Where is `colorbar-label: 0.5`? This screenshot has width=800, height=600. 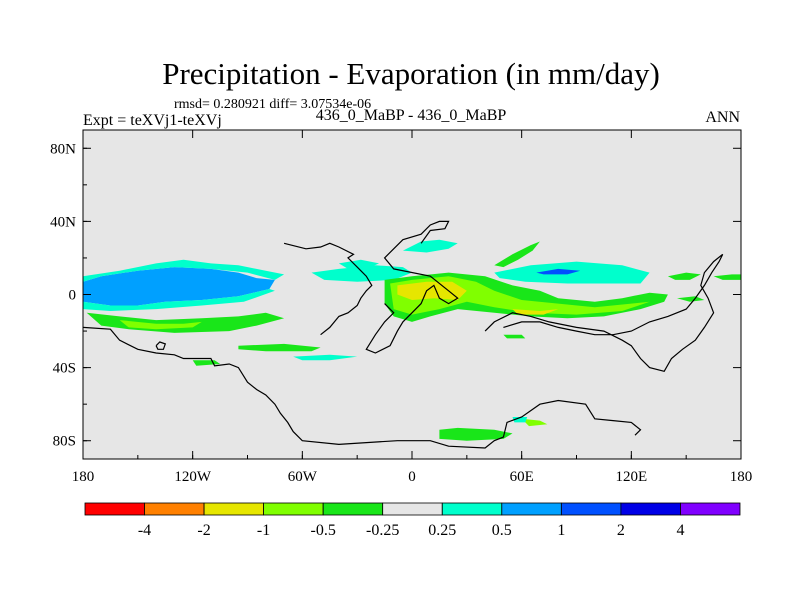
colorbar-label: 0.5 is located at coordinates (502, 530).